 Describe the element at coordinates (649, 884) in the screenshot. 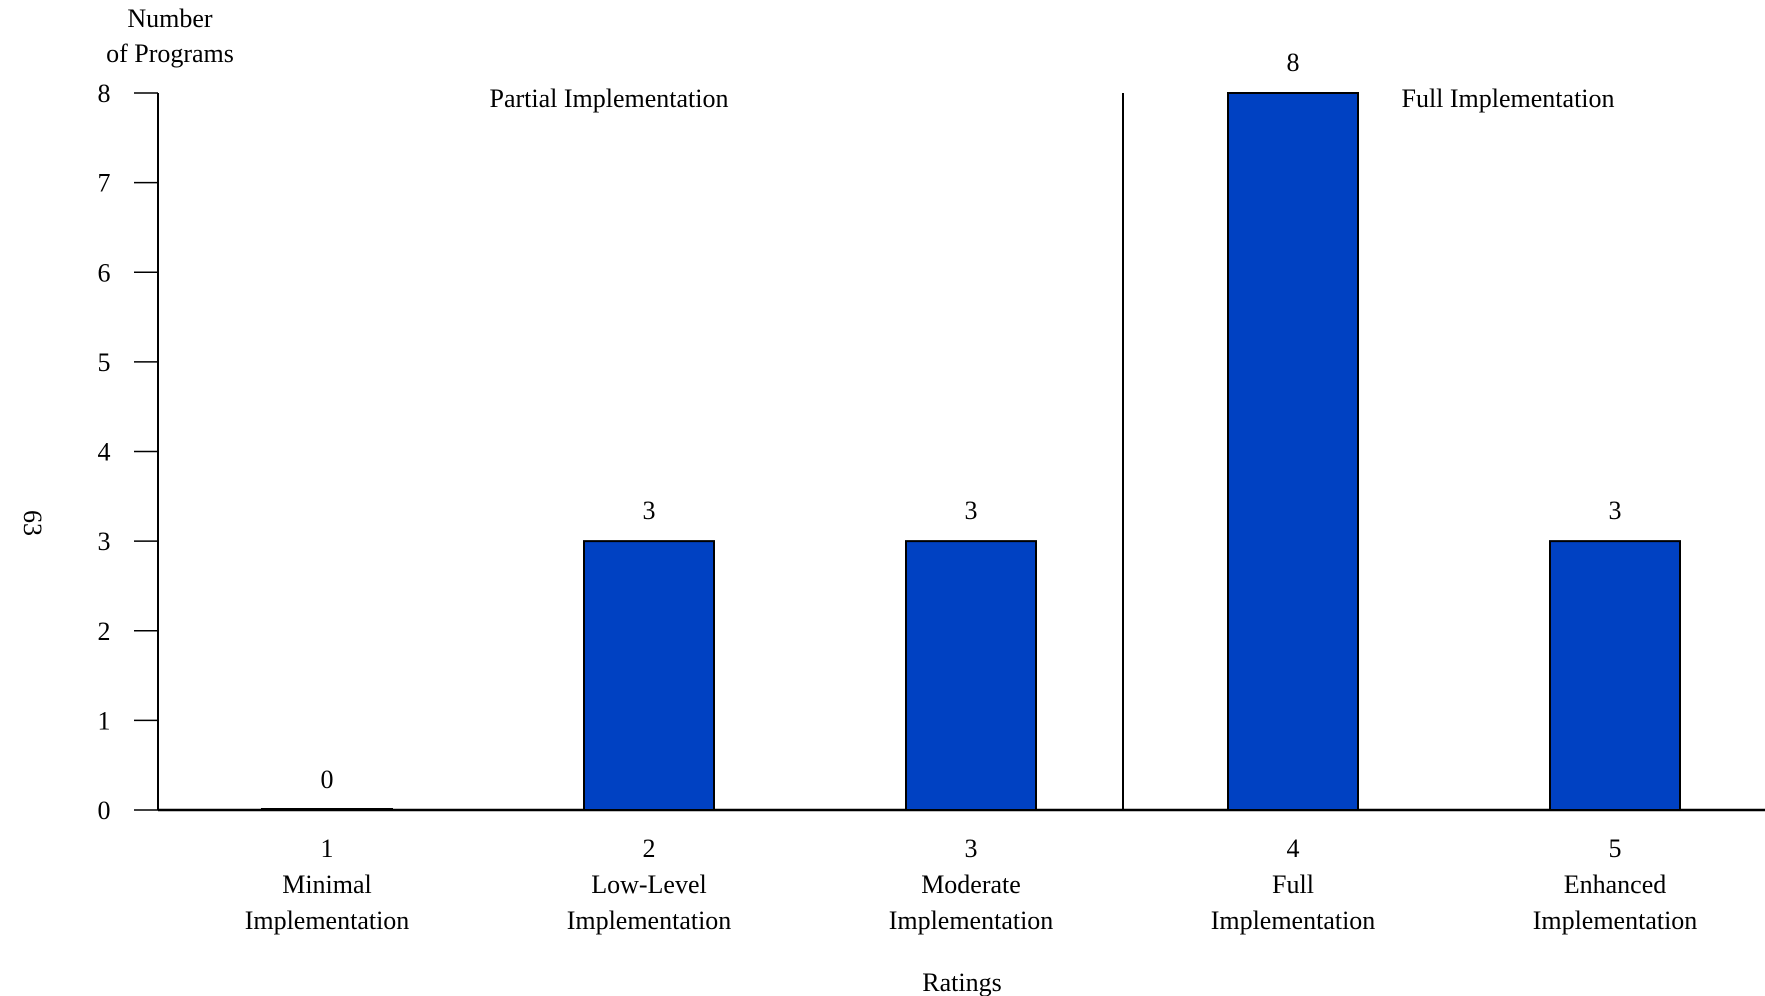

I see `category-label-line-1: Low-Level` at that location.